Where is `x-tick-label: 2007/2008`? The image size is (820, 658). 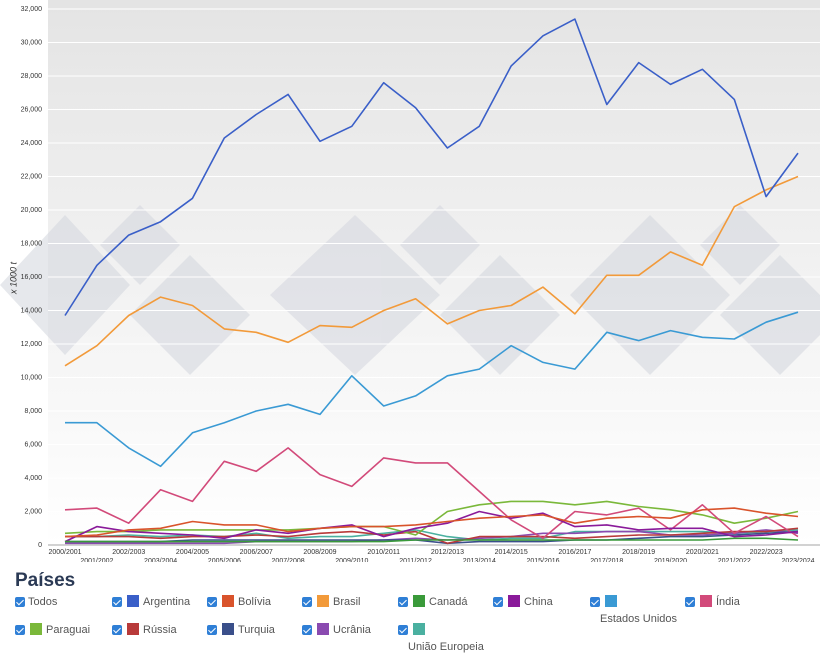
x-tick-label: 2007/2008 is located at coordinates (288, 560).